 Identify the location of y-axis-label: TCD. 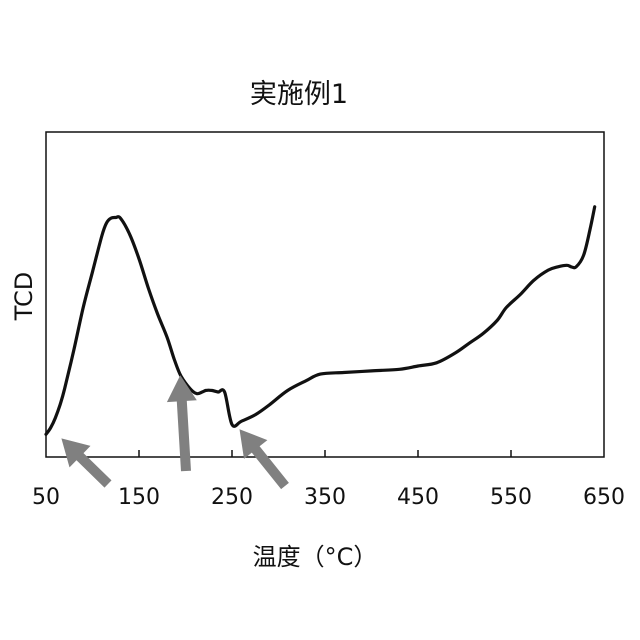
(24, 297).